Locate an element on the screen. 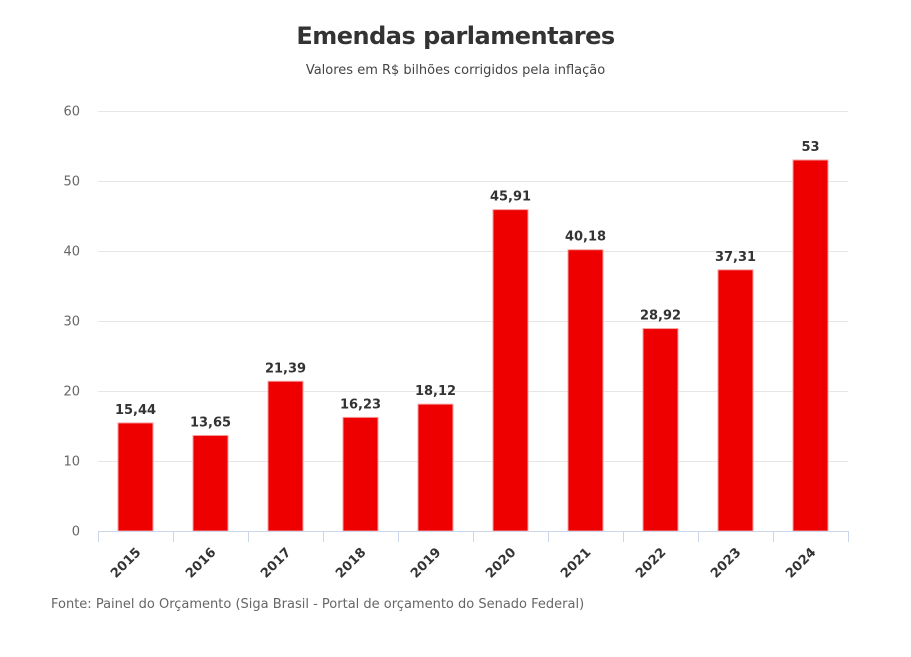 The width and height of the screenshot is (911, 657). bar-2022 is located at coordinates (660, 430).